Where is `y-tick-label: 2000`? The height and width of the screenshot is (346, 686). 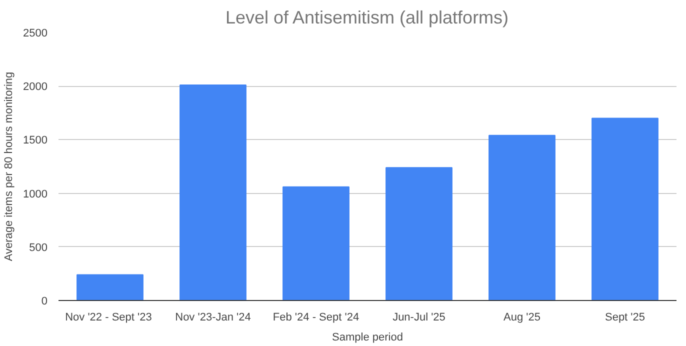 y-tick-label: 2000 is located at coordinates (35, 87).